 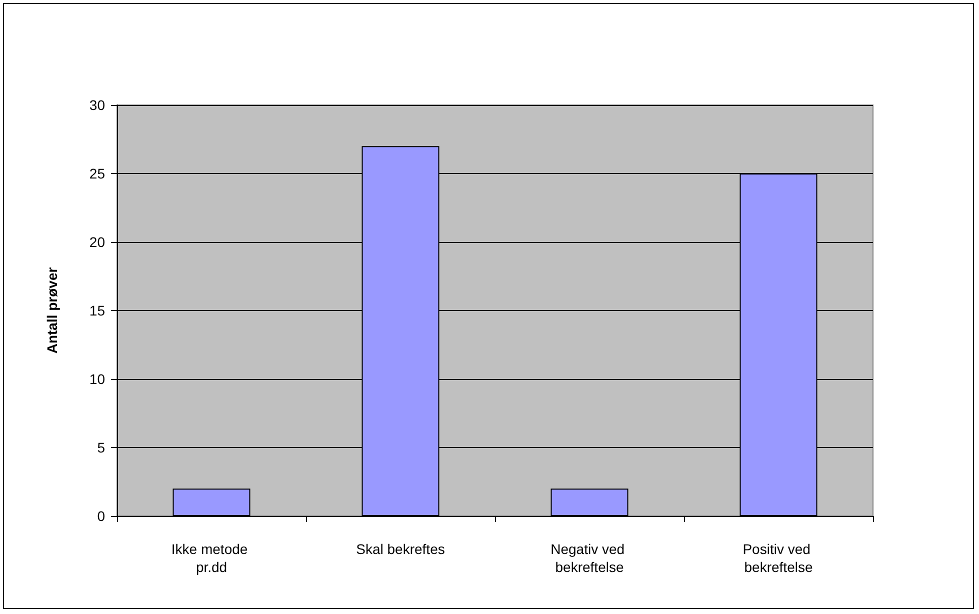 I want to click on y-tick-label: 30, so click(x=97, y=105).